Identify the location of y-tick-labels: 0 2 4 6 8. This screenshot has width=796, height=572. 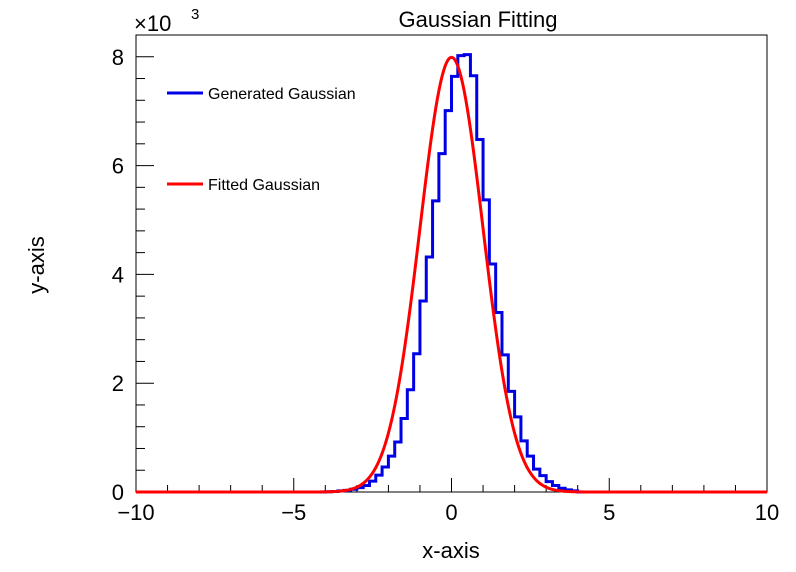
(118, 275).